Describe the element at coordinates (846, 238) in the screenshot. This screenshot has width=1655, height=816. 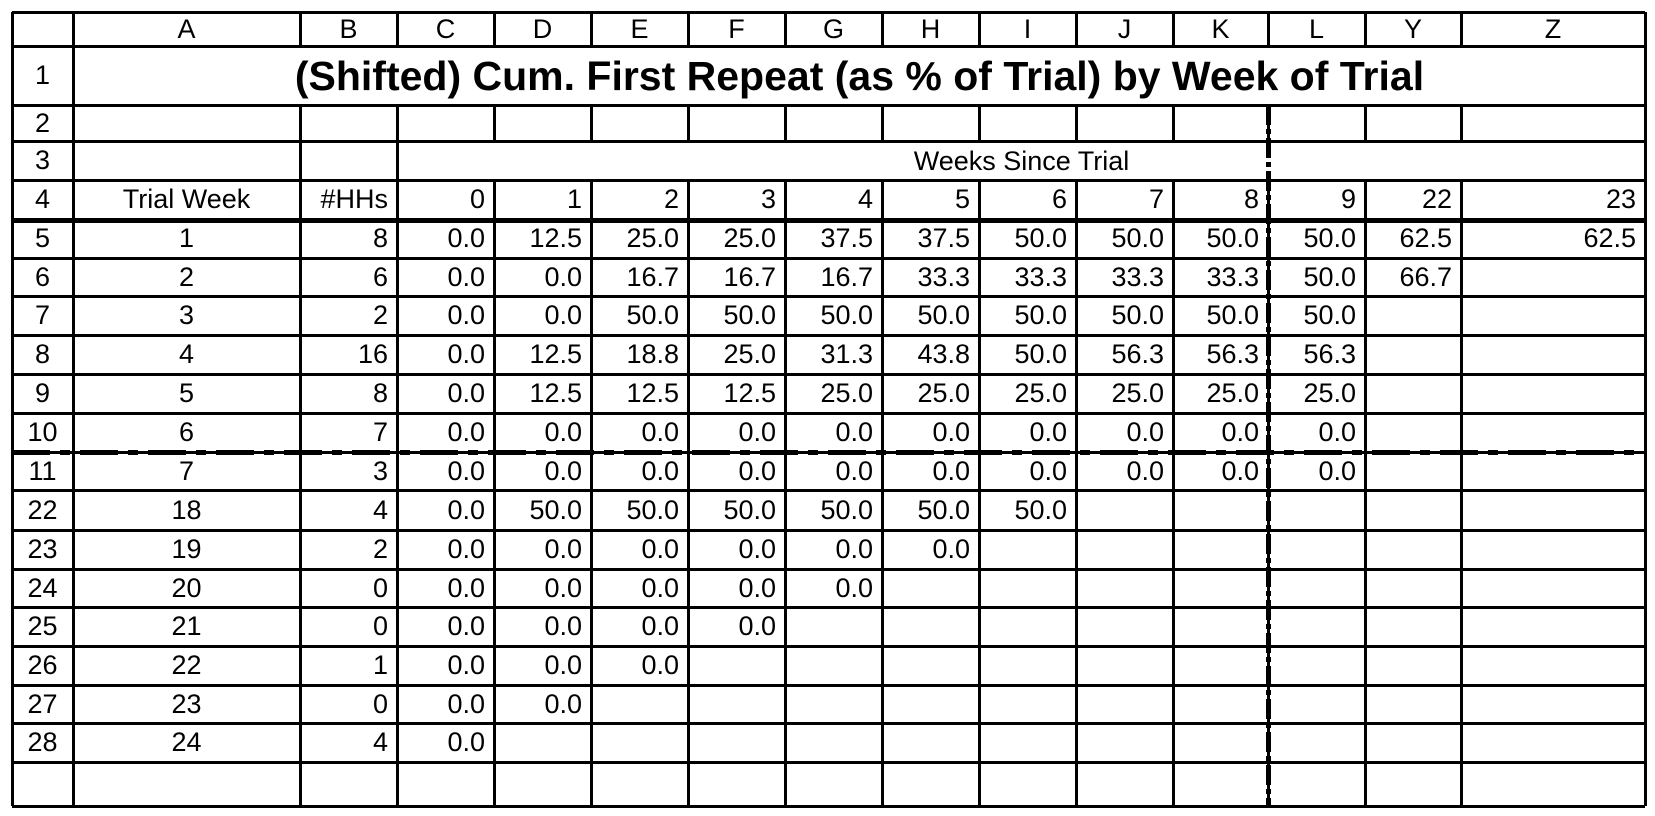
I see `cell-g5: 37.5` at that location.